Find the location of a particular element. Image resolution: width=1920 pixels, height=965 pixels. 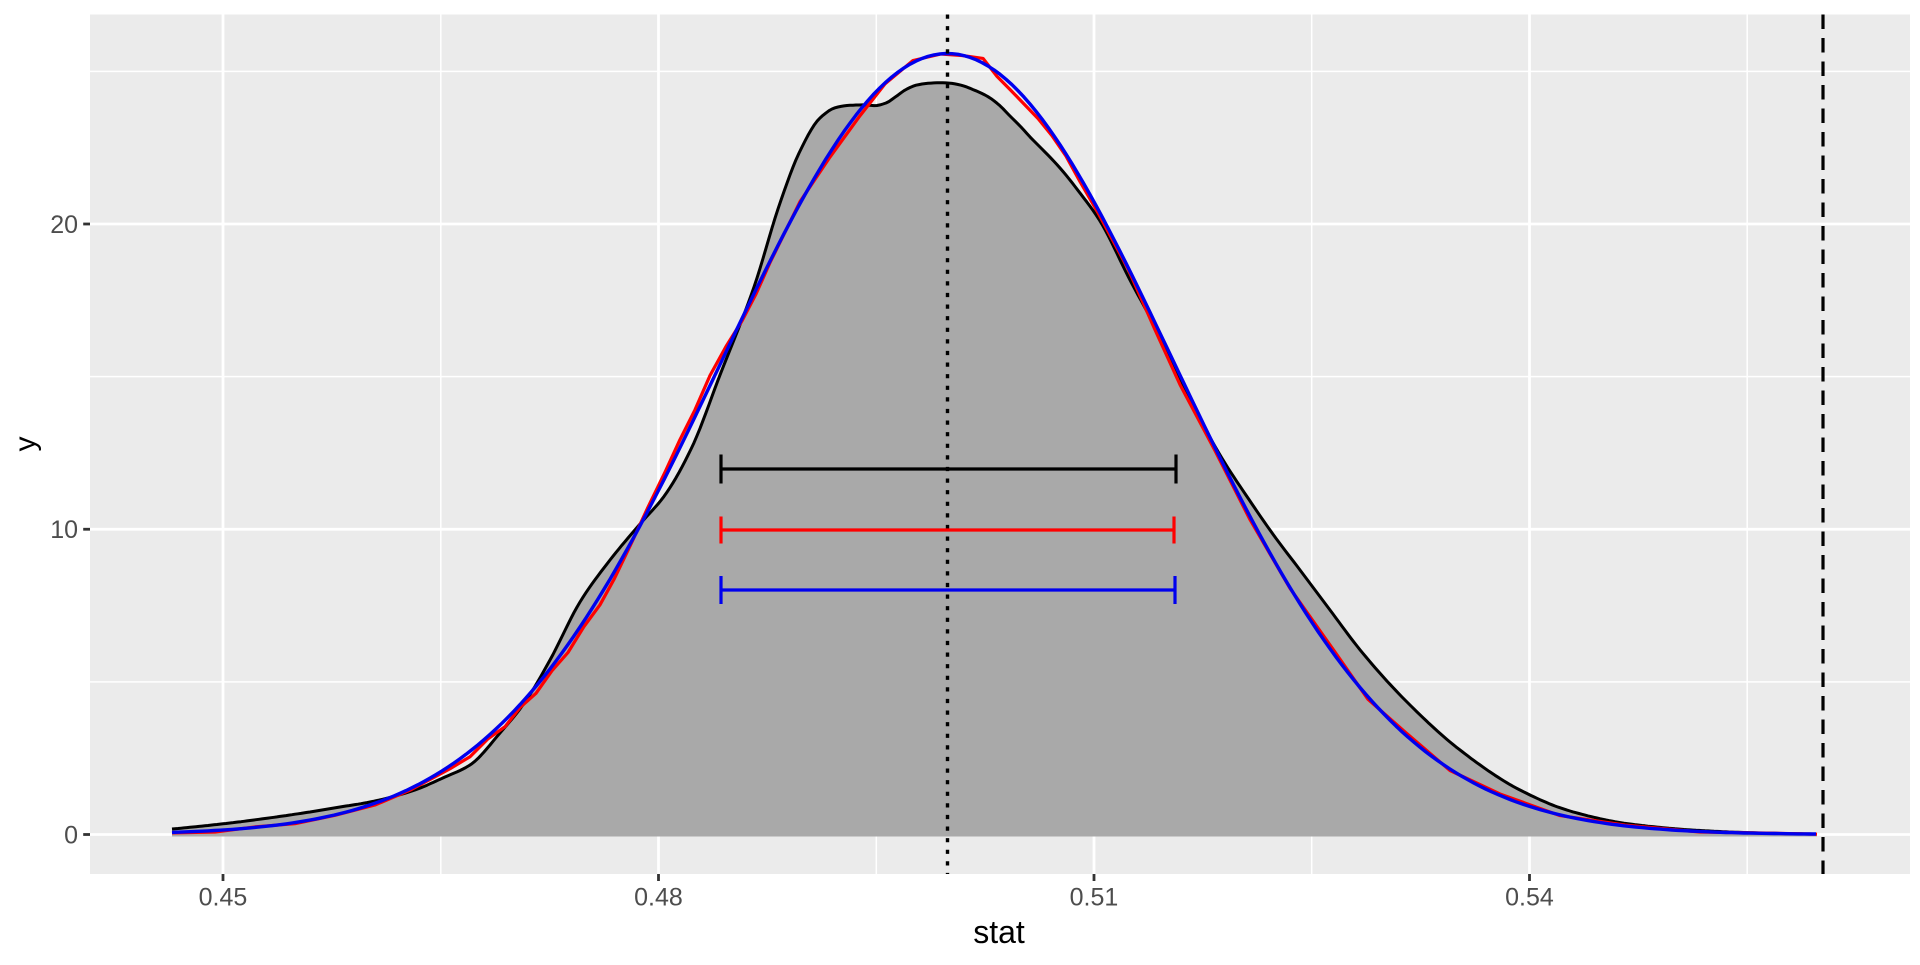

svg-text: 0.51 is located at coordinates (1094, 898).